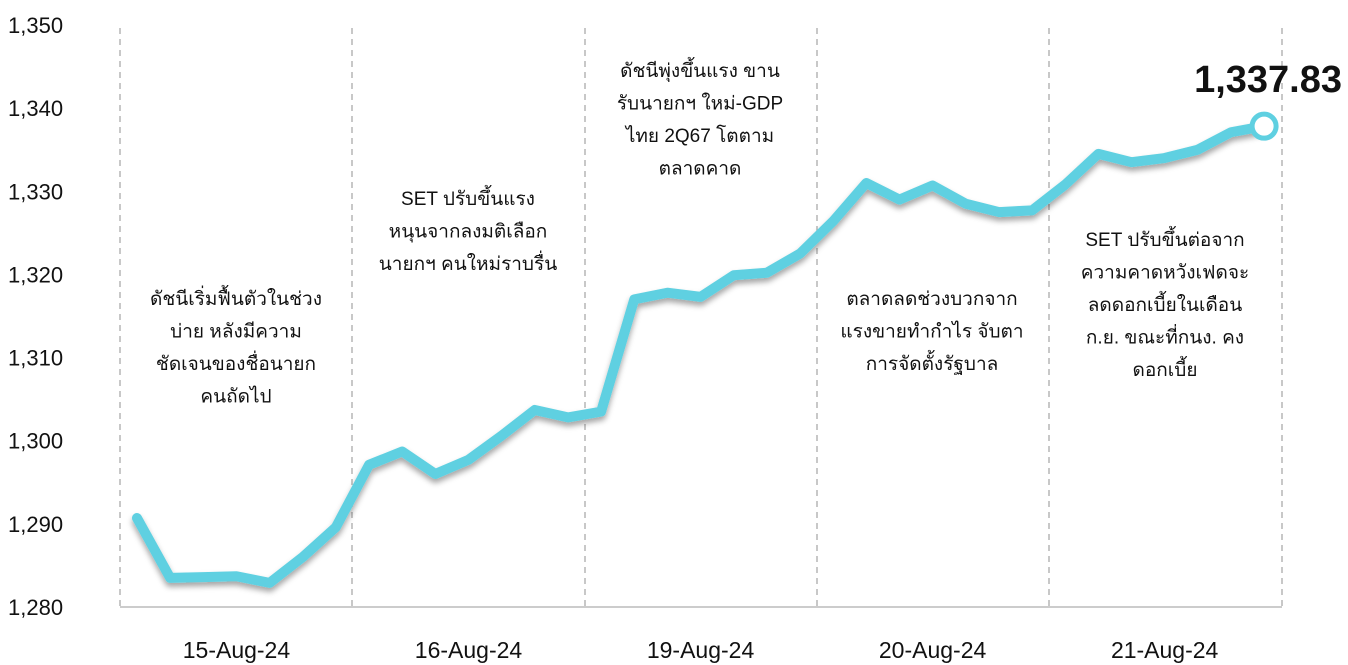 The height and width of the screenshot is (665, 1348). Describe the element at coordinates (700, 169) in the screenshot. I see `annotation: ตลาดคาด` at that location.